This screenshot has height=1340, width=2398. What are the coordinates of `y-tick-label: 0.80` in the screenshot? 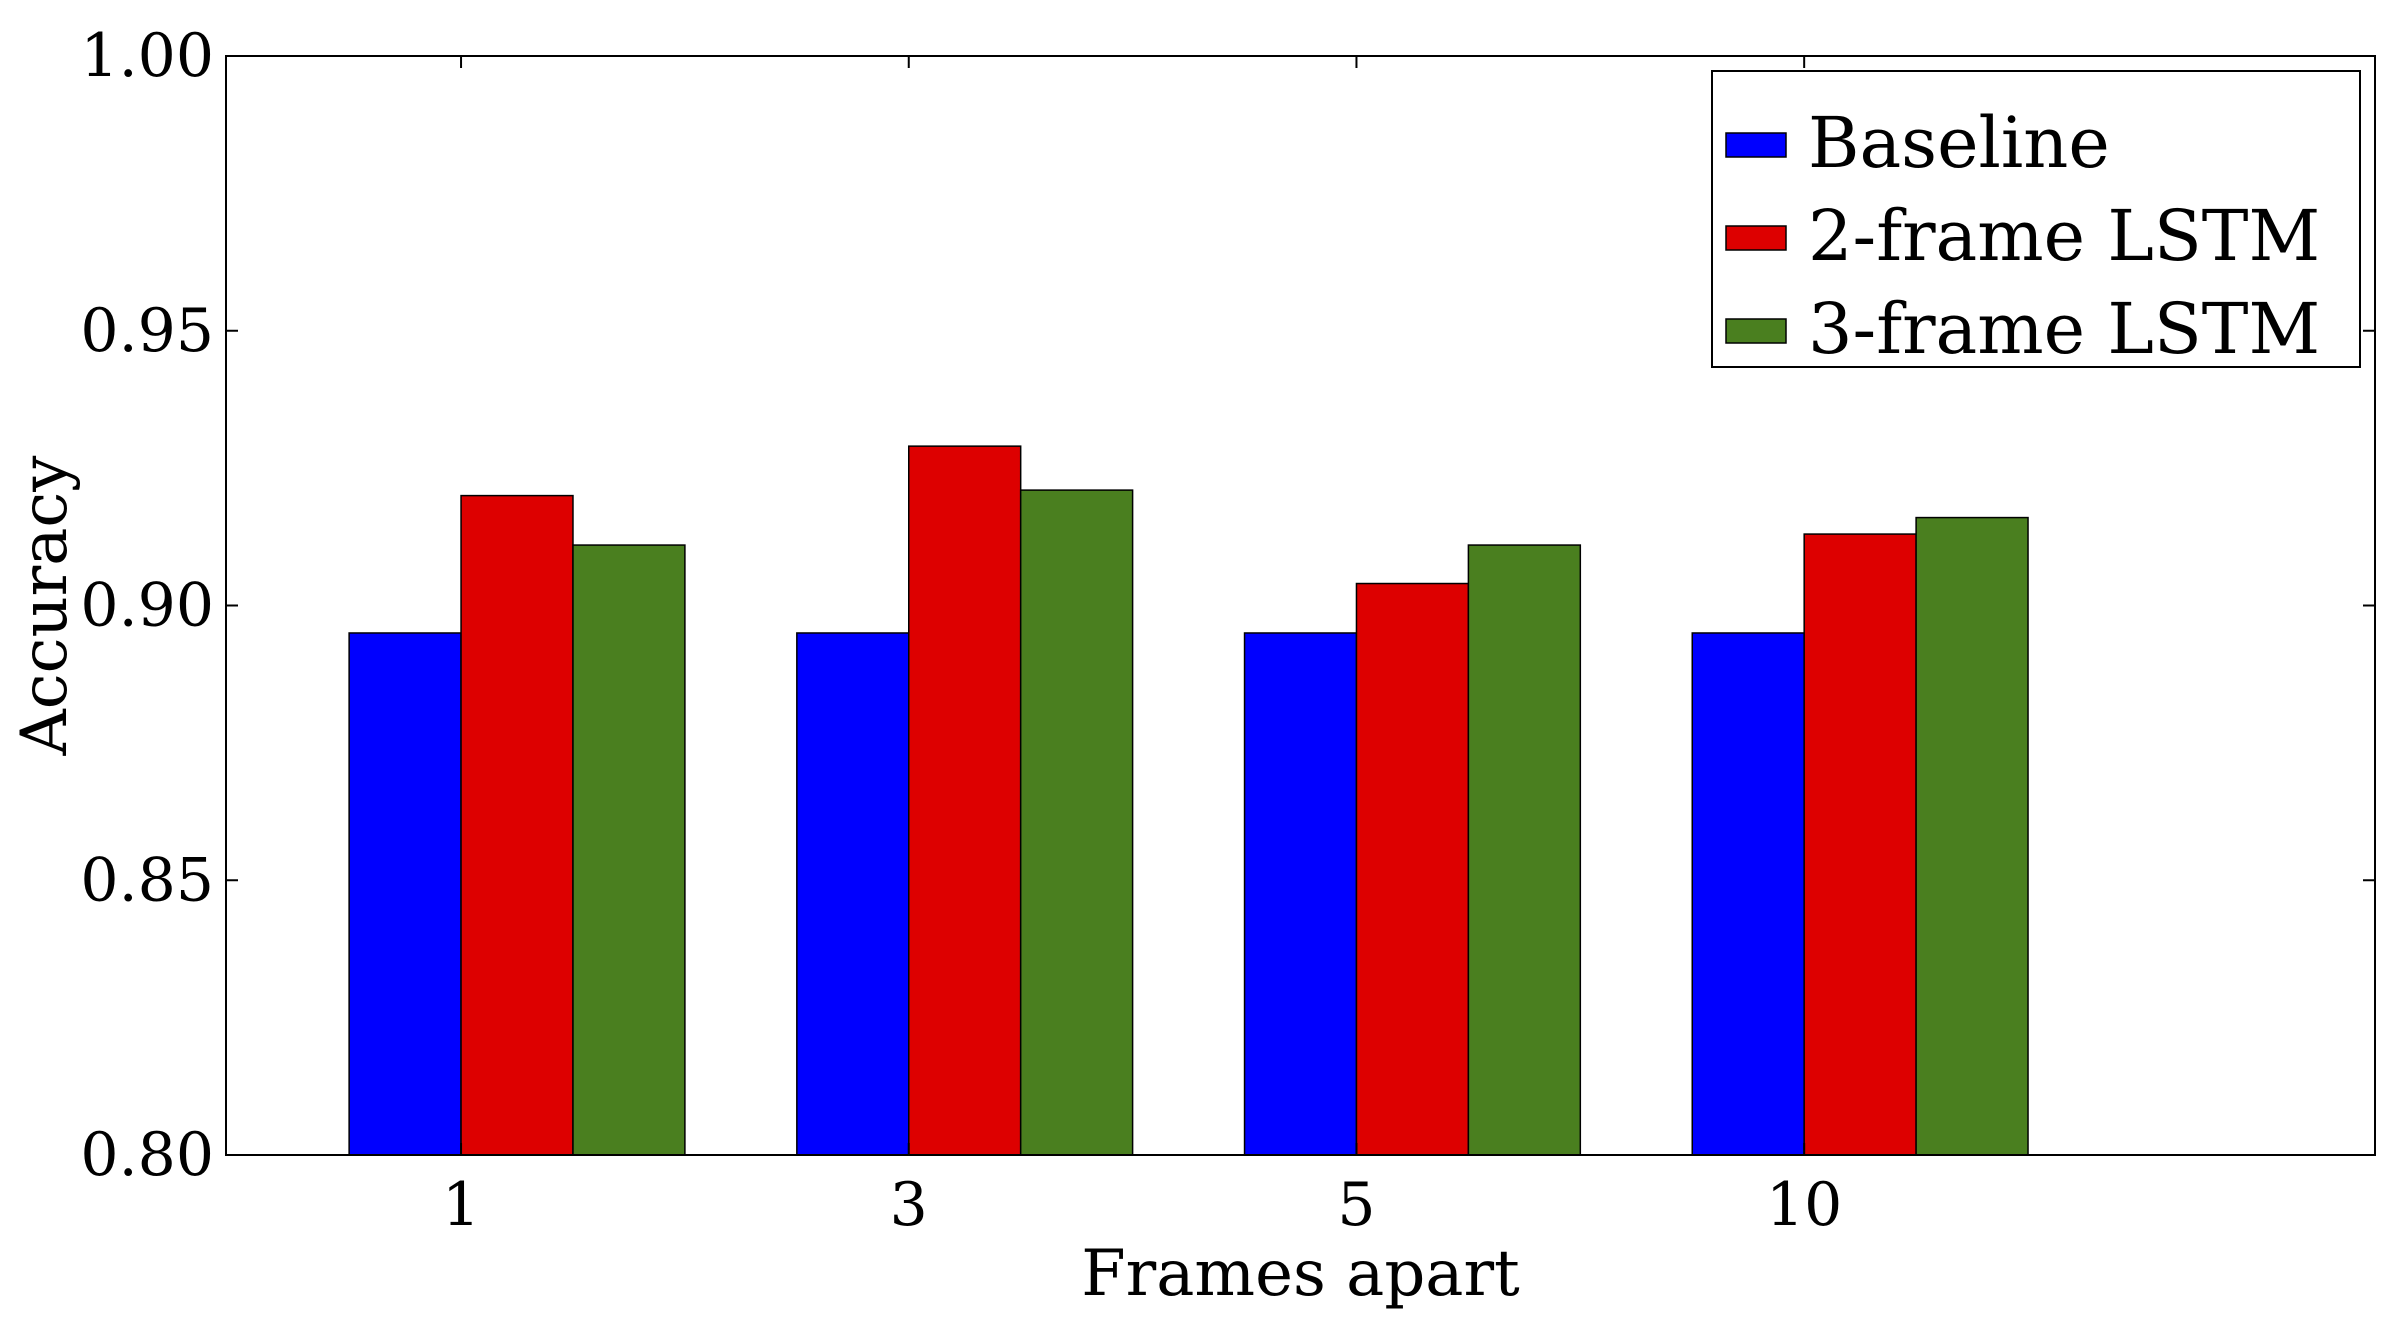 It's located at (147, 1155).